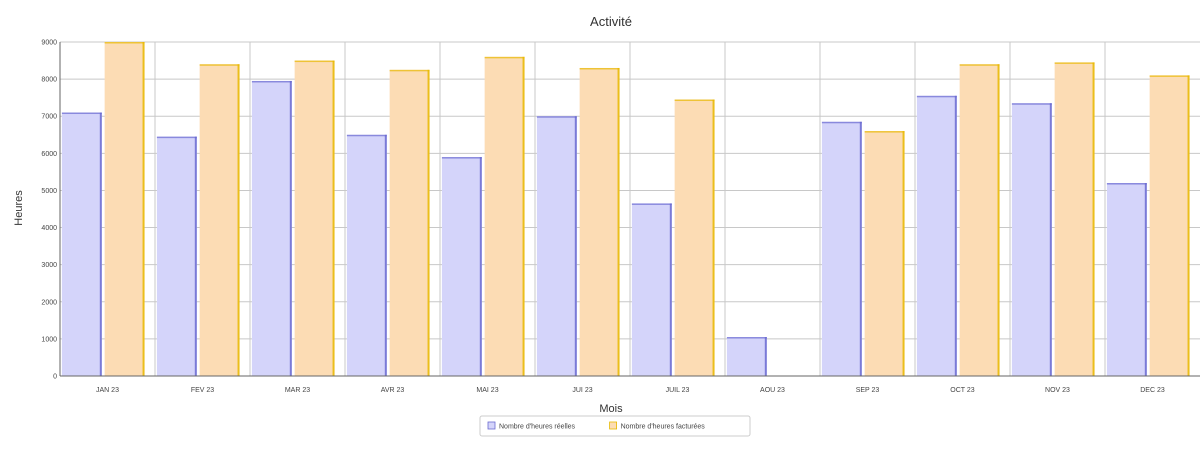  What do you see at coordinates (49, 228) in the screenshot?
I see `y-tick-label: 4000` at bounding box center [49, 228].